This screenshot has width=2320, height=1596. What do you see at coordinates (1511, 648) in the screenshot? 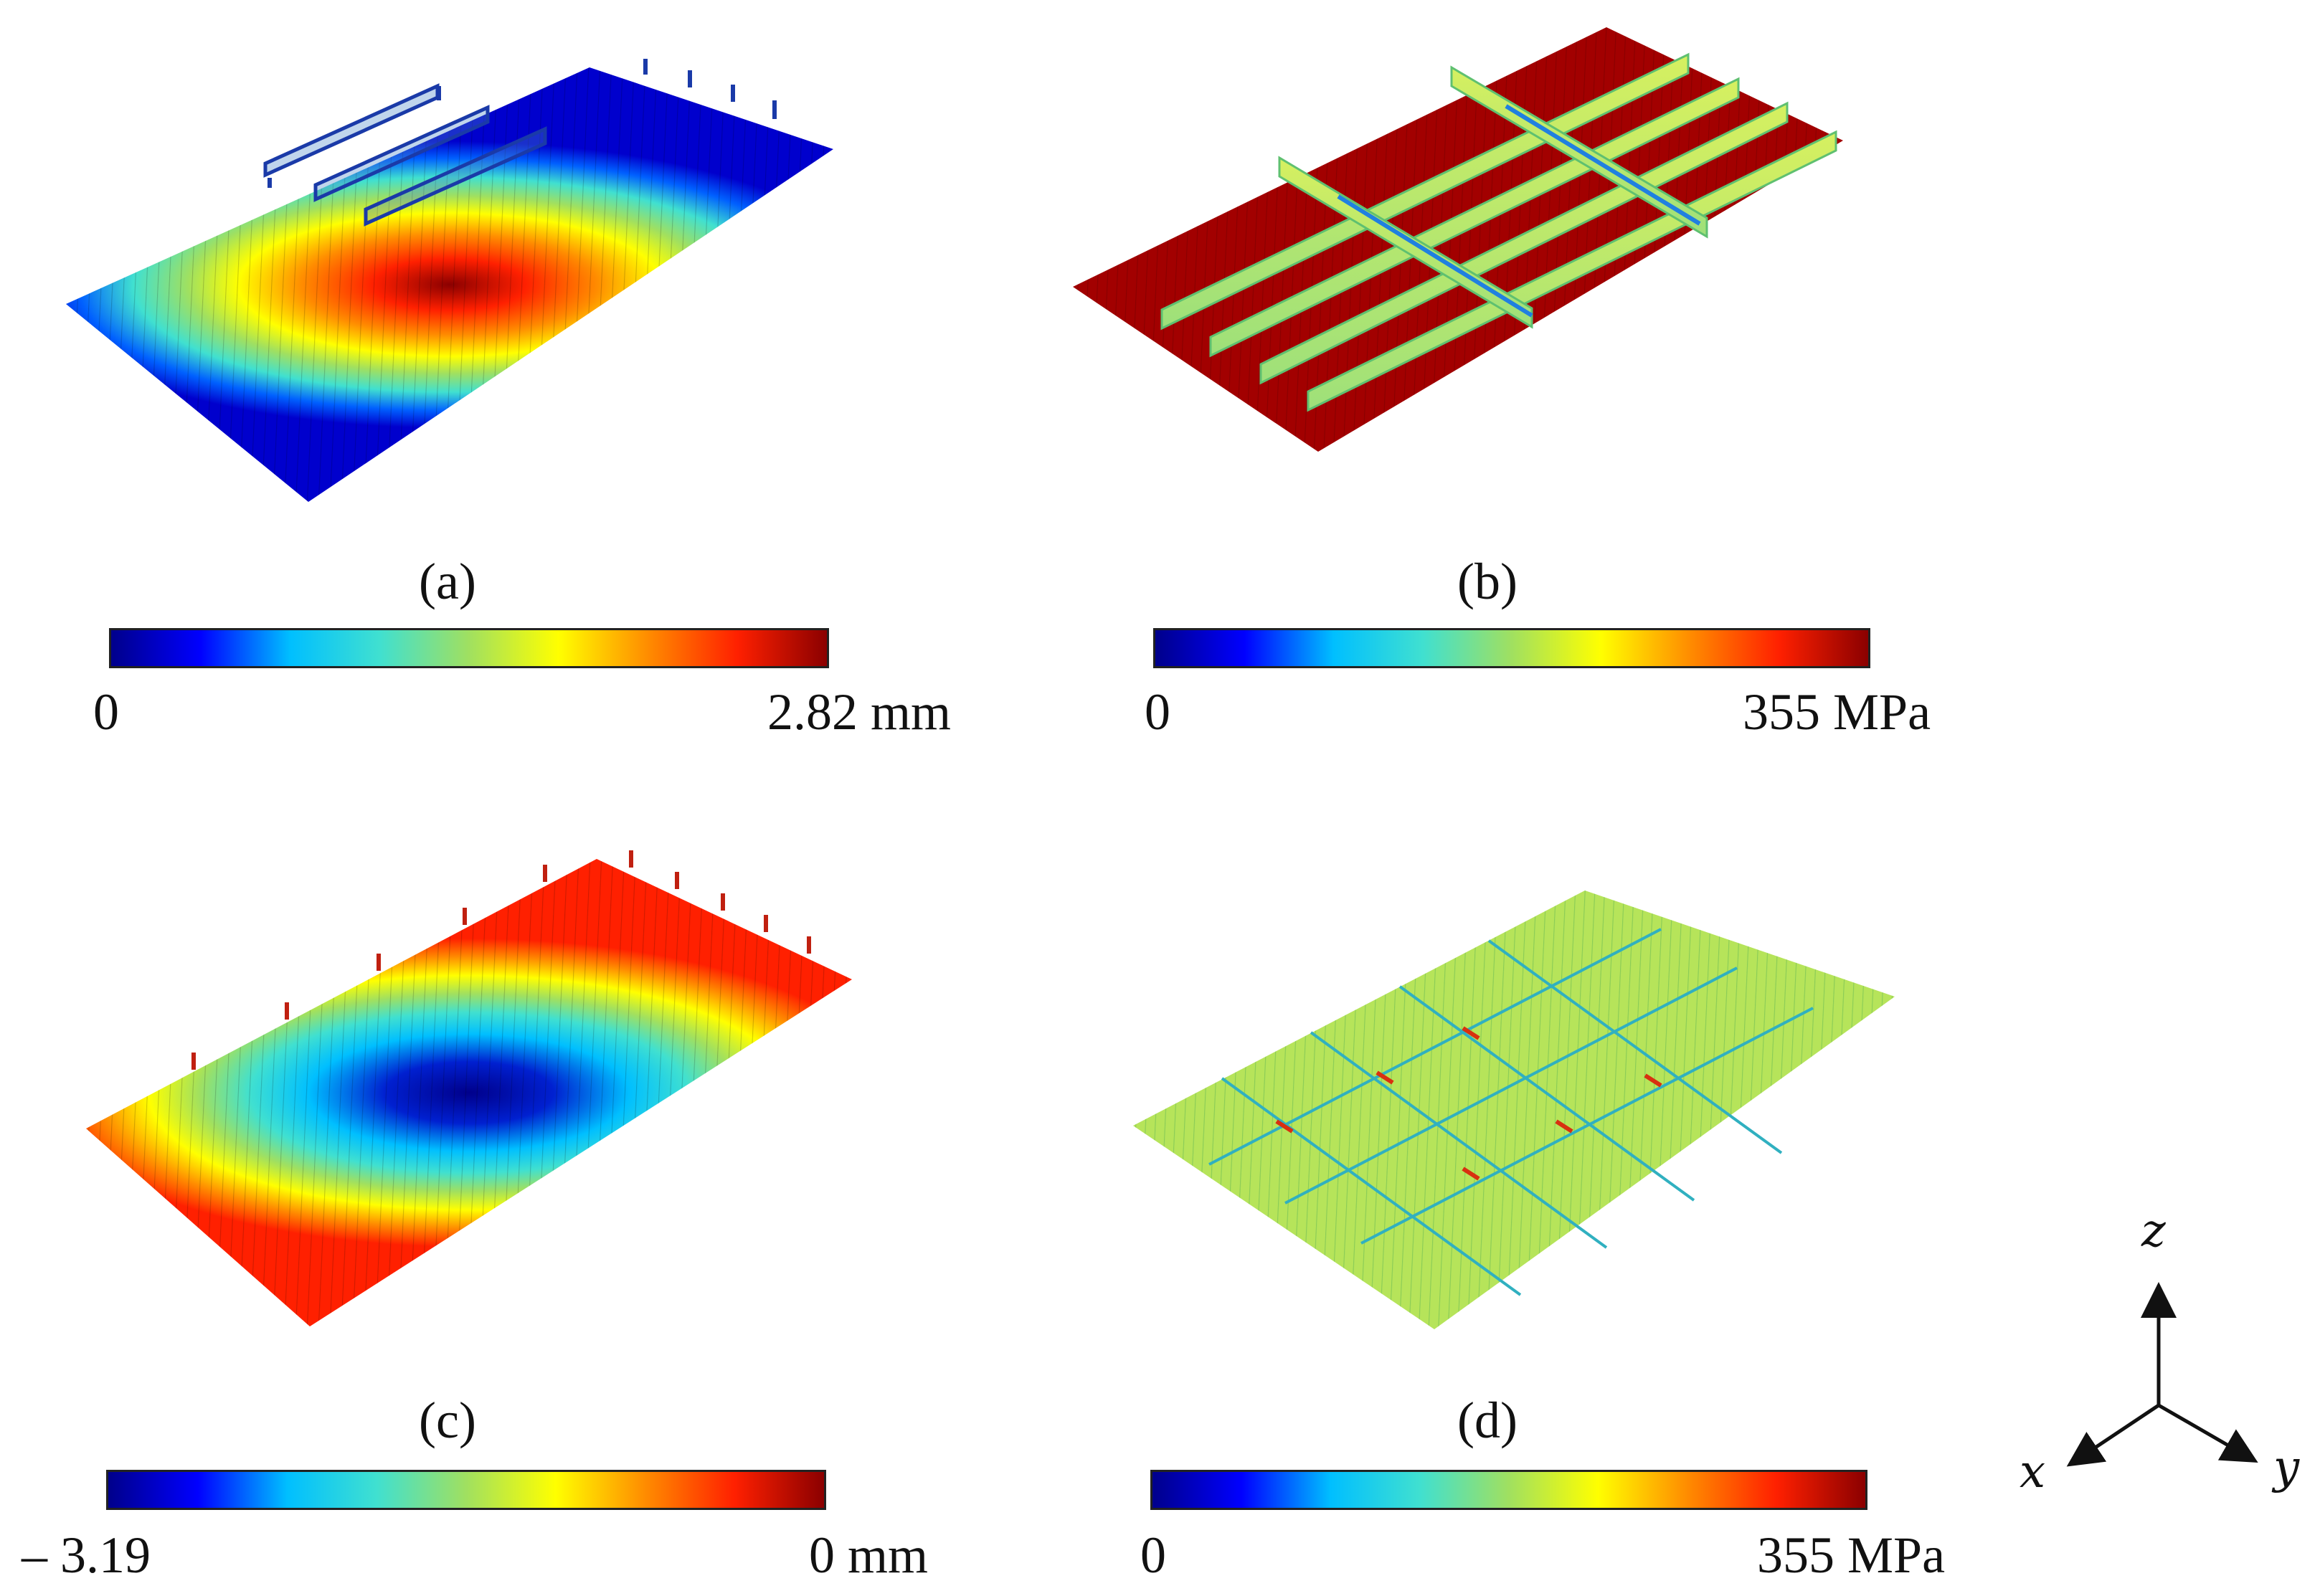
I see `panel-b-colorbar` at bounding box center [1511, 648].